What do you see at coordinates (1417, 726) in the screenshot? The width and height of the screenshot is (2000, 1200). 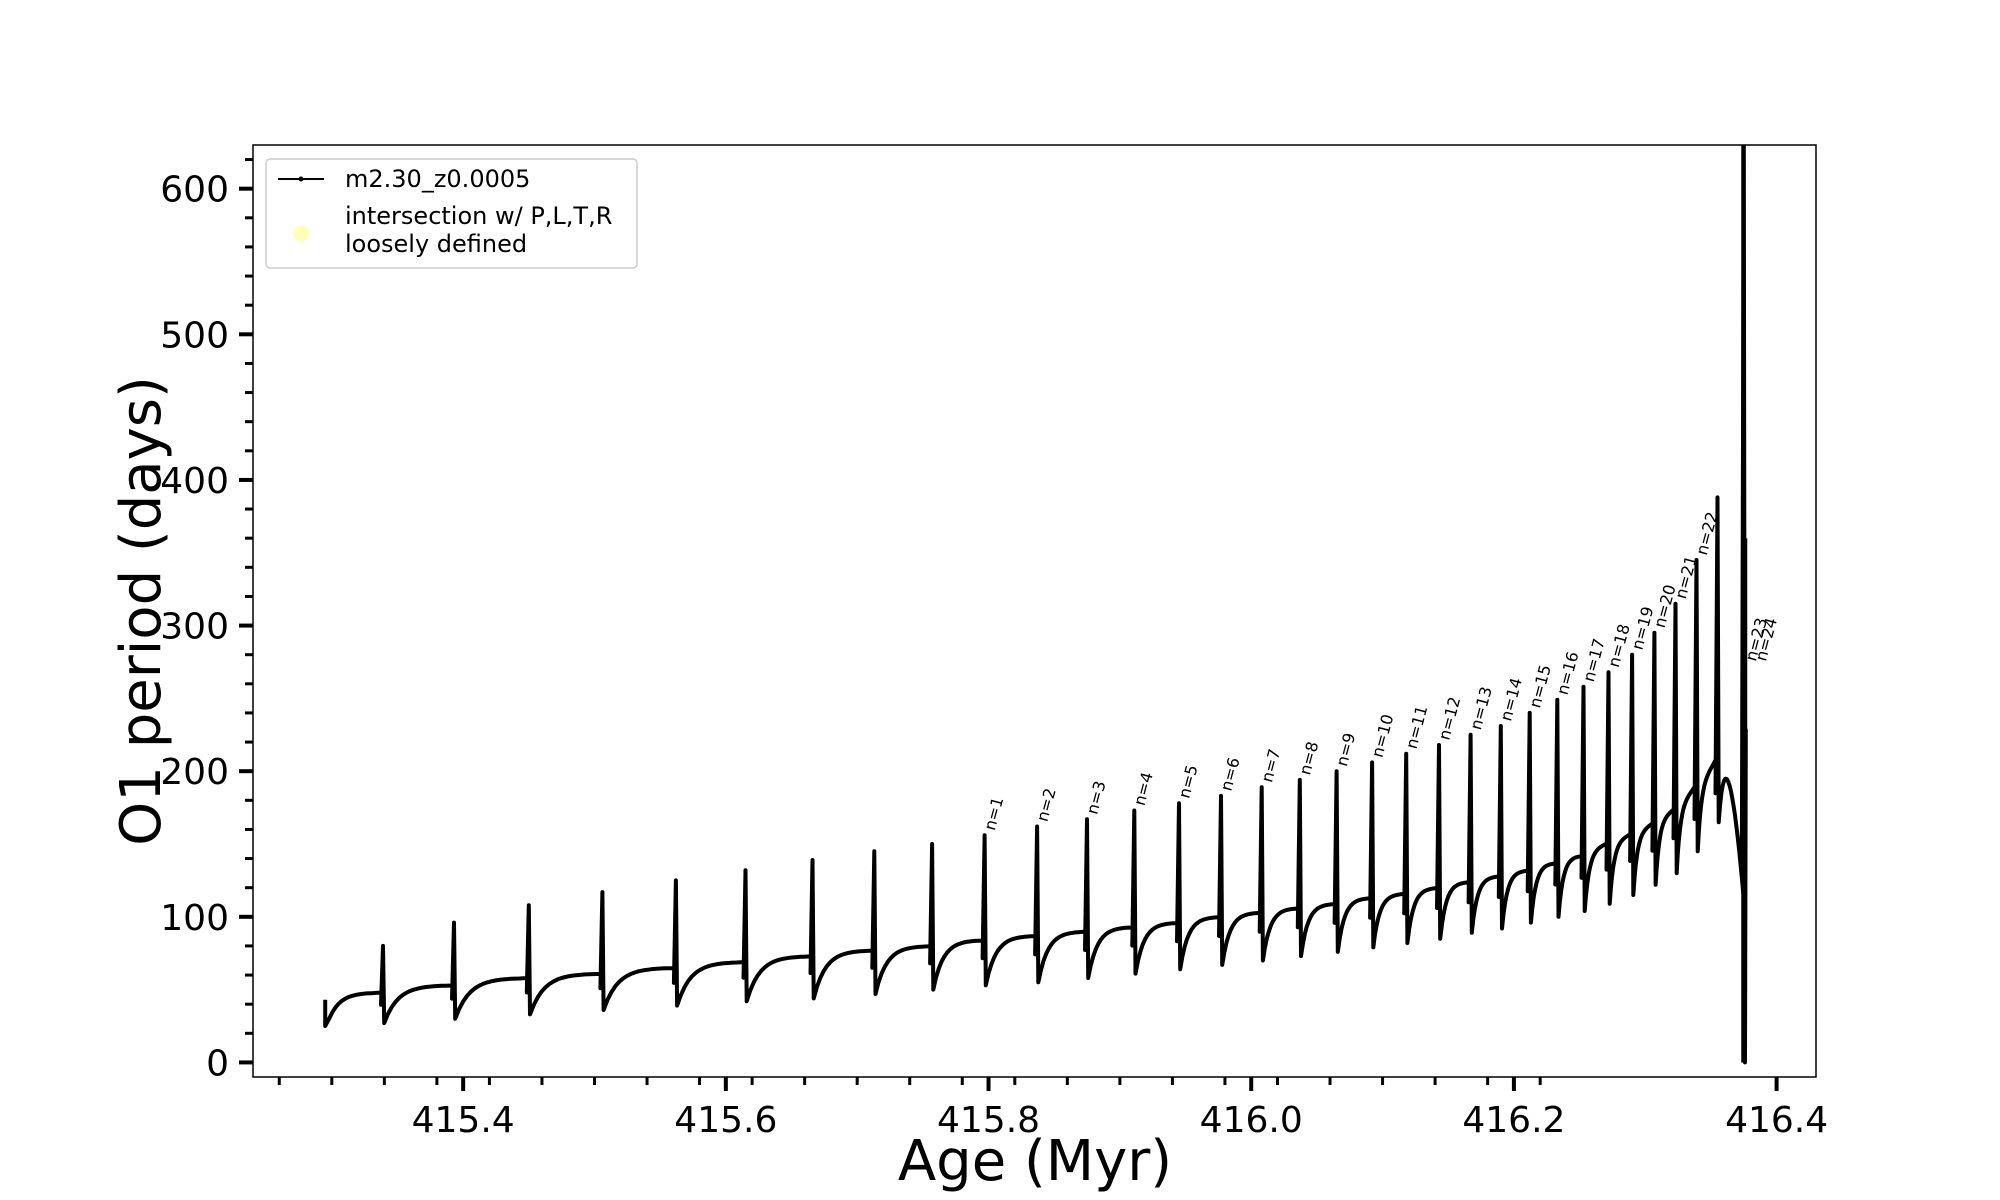 I see `pulse-label: n=11` at bounding box center [1417, 726].